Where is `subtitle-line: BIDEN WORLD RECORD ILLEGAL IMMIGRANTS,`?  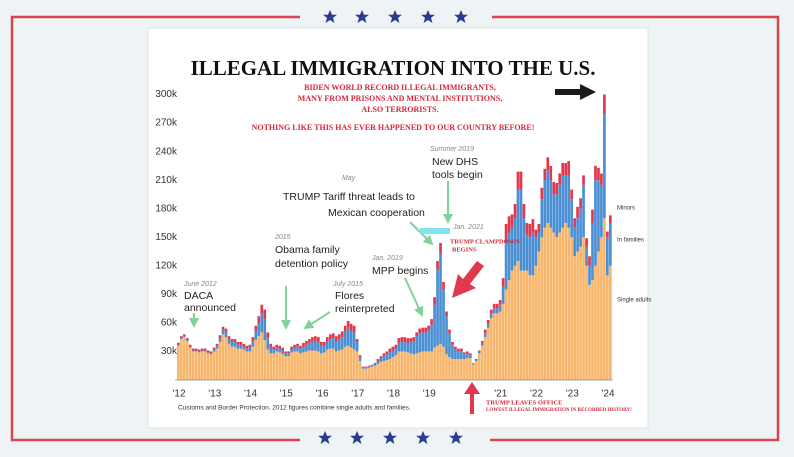 subtitle-line: BIDEN WORLD RECORD ILLEGAL IMMIGRANTS, is located at coordinates (400, 87).